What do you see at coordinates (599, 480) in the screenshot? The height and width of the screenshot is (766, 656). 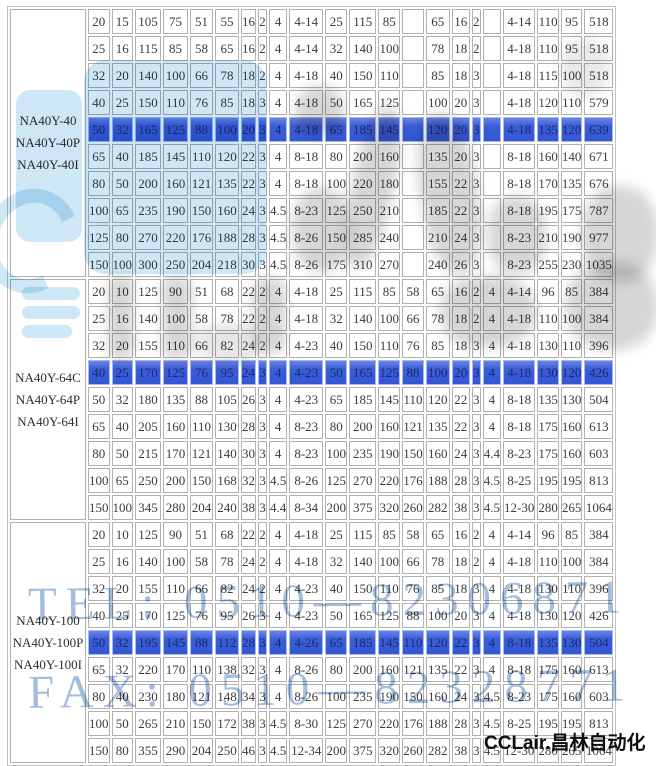 I see `spec-cell: 813` at bounding box center [599, 480].